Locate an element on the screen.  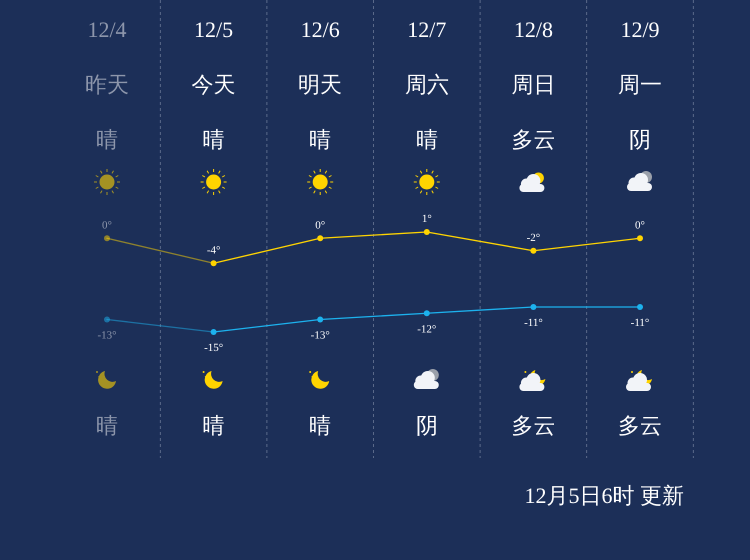
x-tick-label: 12/8 is located at coordinates (533, 29).